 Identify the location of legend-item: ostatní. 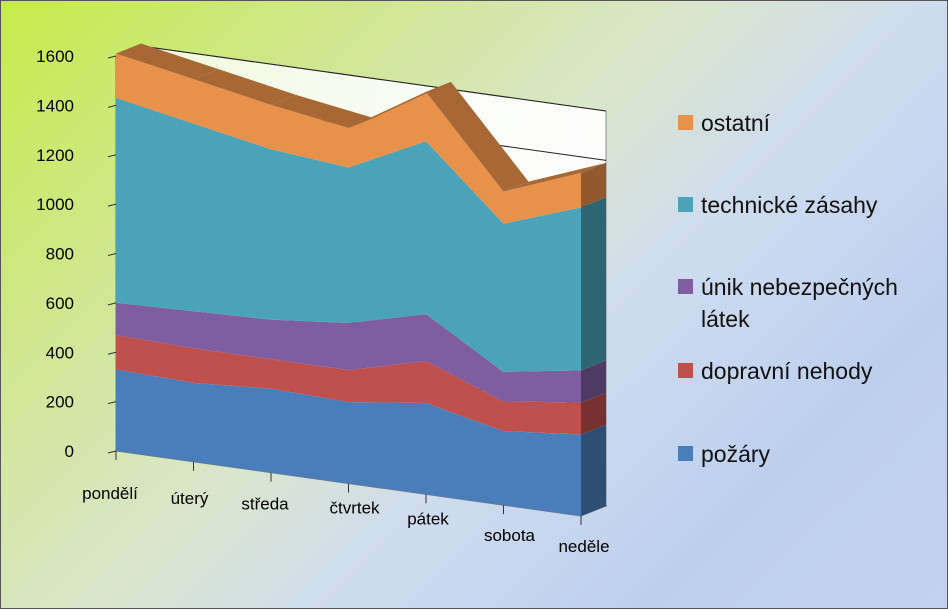
(724, 123).